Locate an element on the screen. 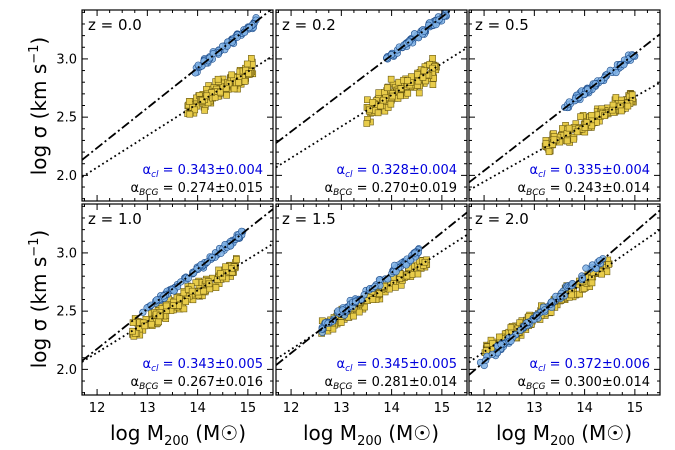  alpha-bcg-label: αBCG = 0.243±0.014 is located at coordinates (584, 189).